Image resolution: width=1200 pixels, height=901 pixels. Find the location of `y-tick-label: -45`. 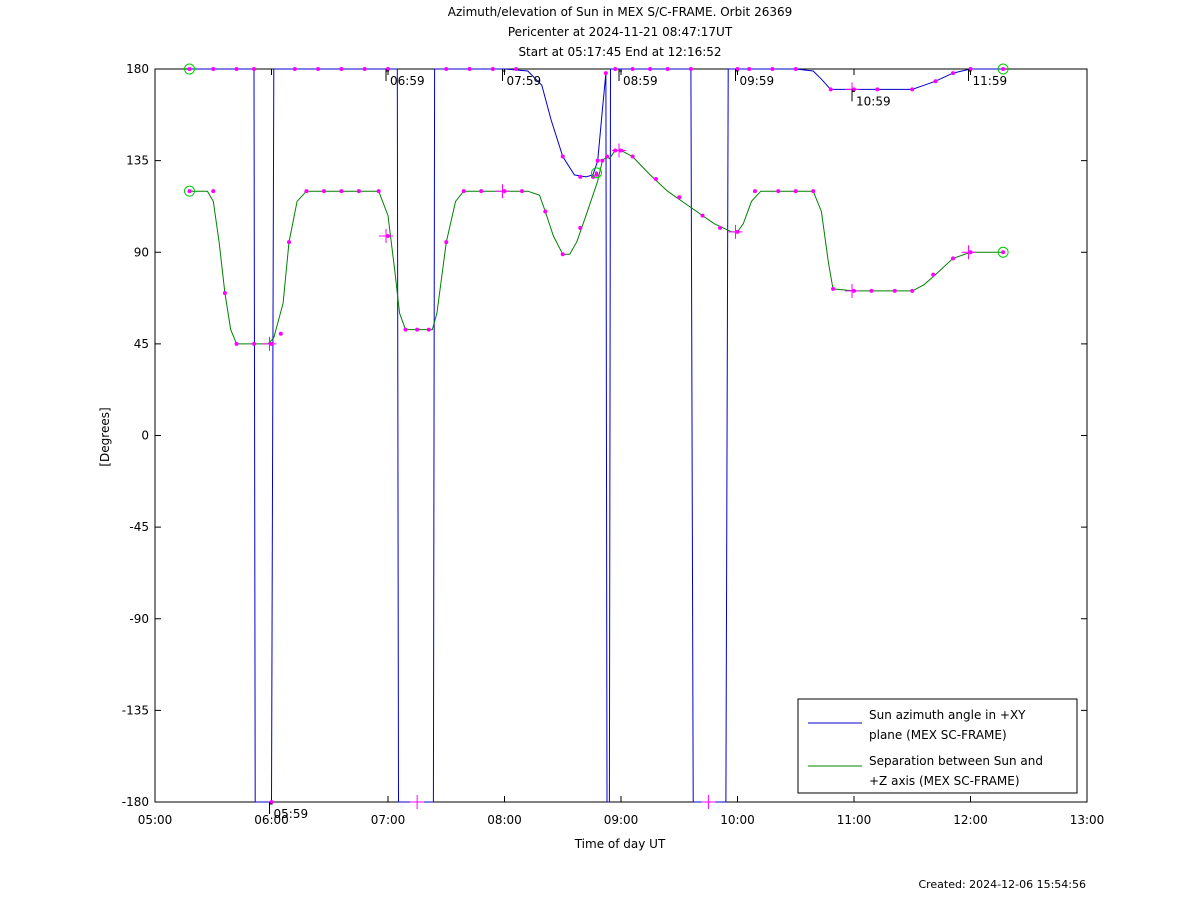

y-tick-label: -45 is located at coordinates (139, 527).